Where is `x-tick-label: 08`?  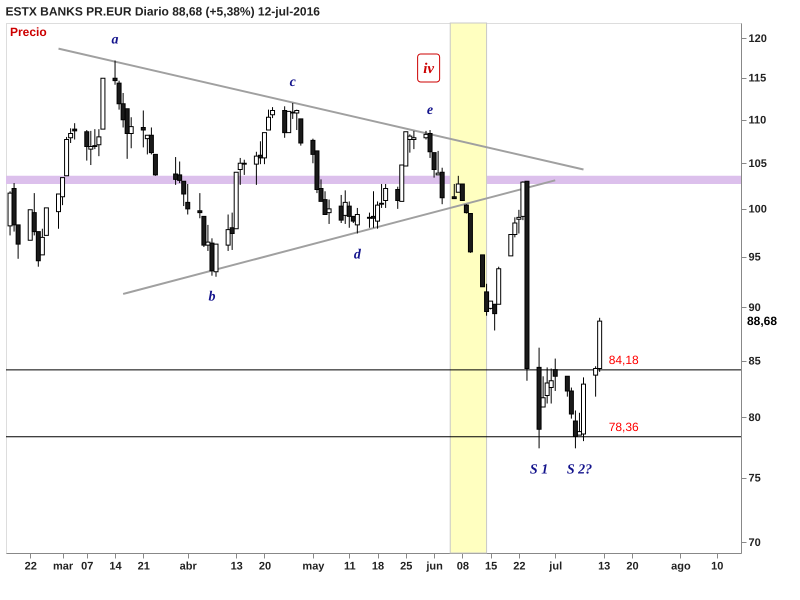 x-tick-label: 08 is located at coordinates (462, 566).